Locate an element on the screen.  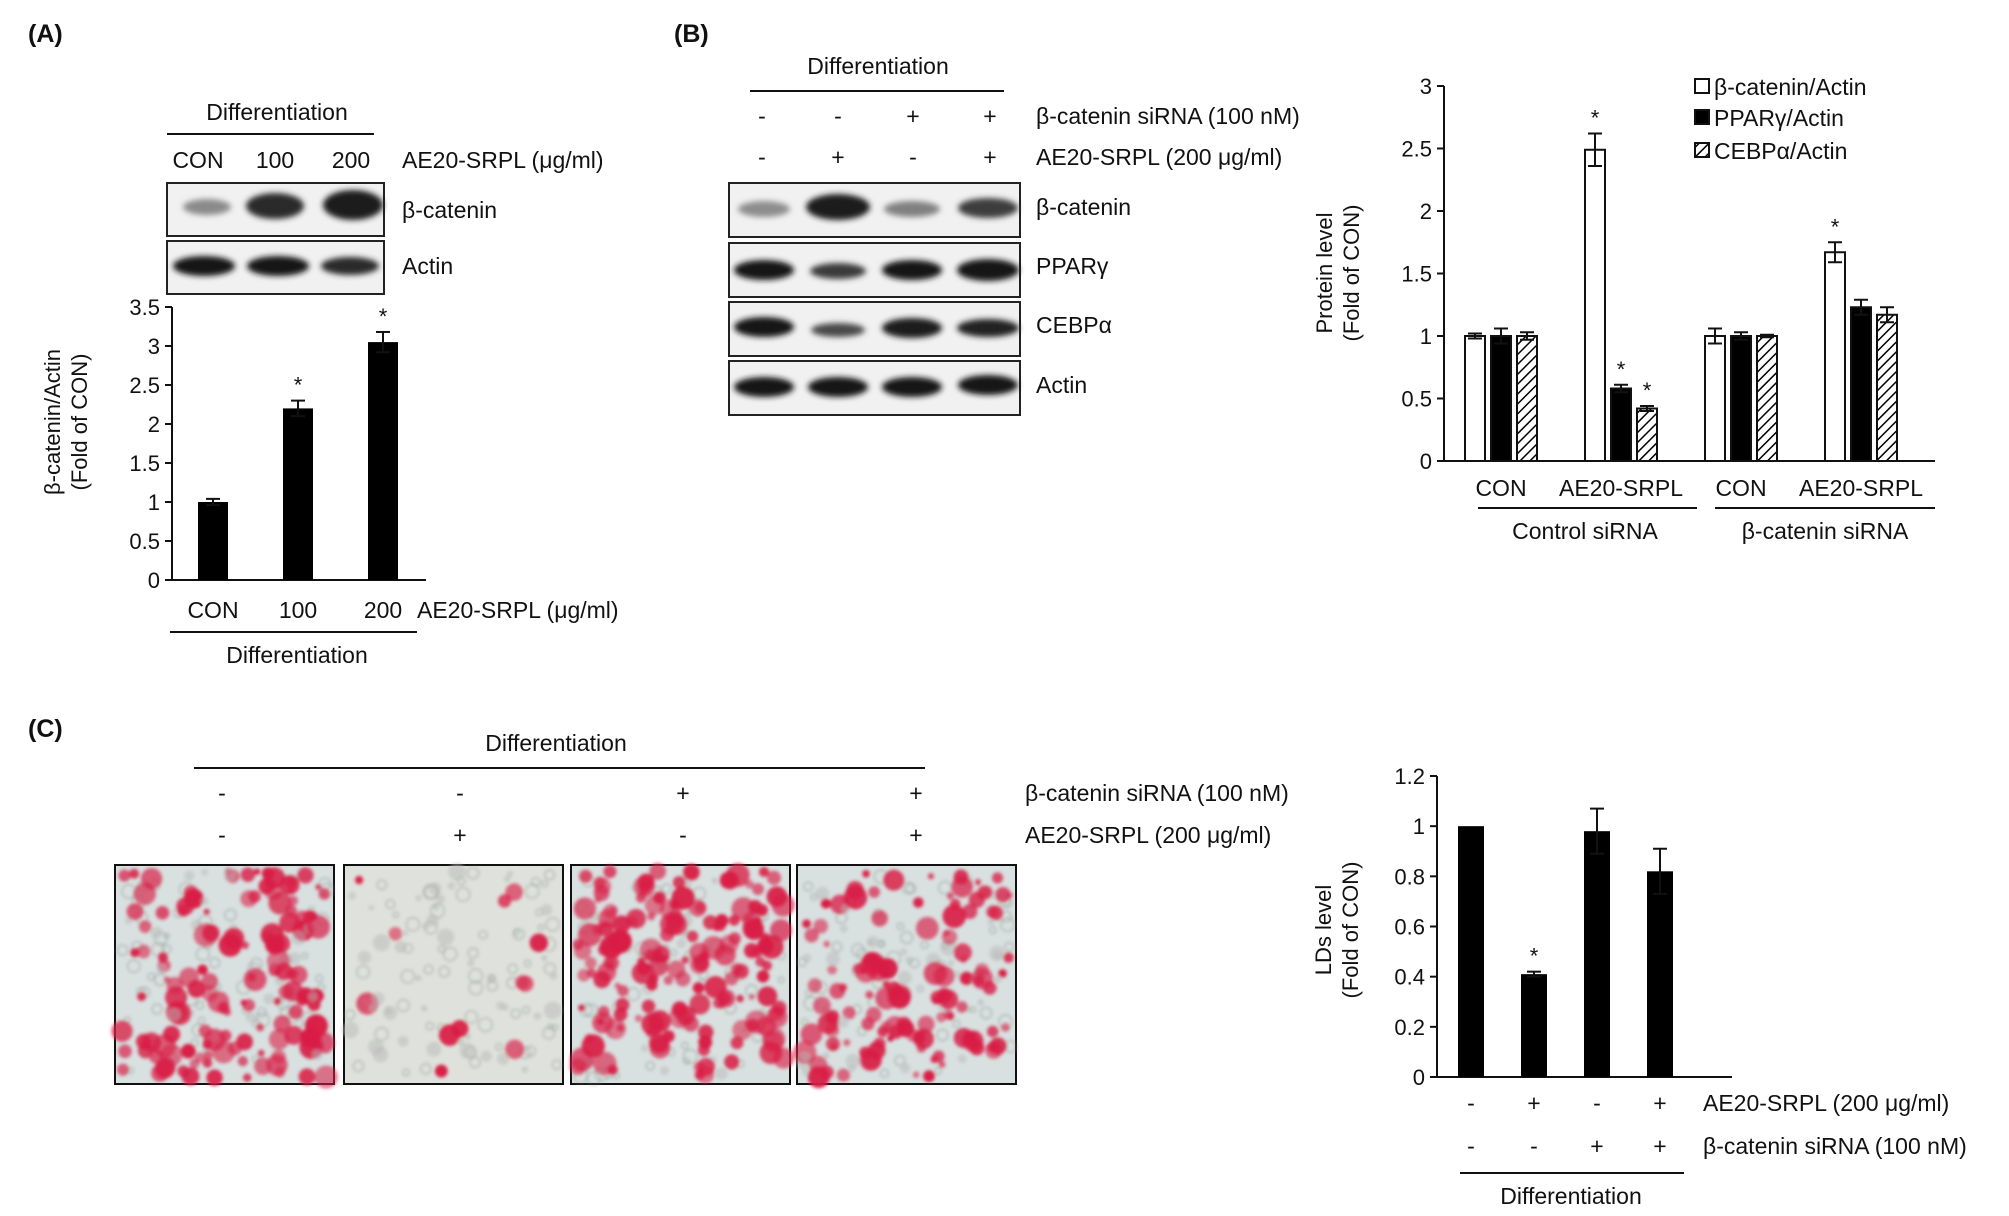
chart-b-y-tick-label: 1.5 is located at coordinates (1416, 274).